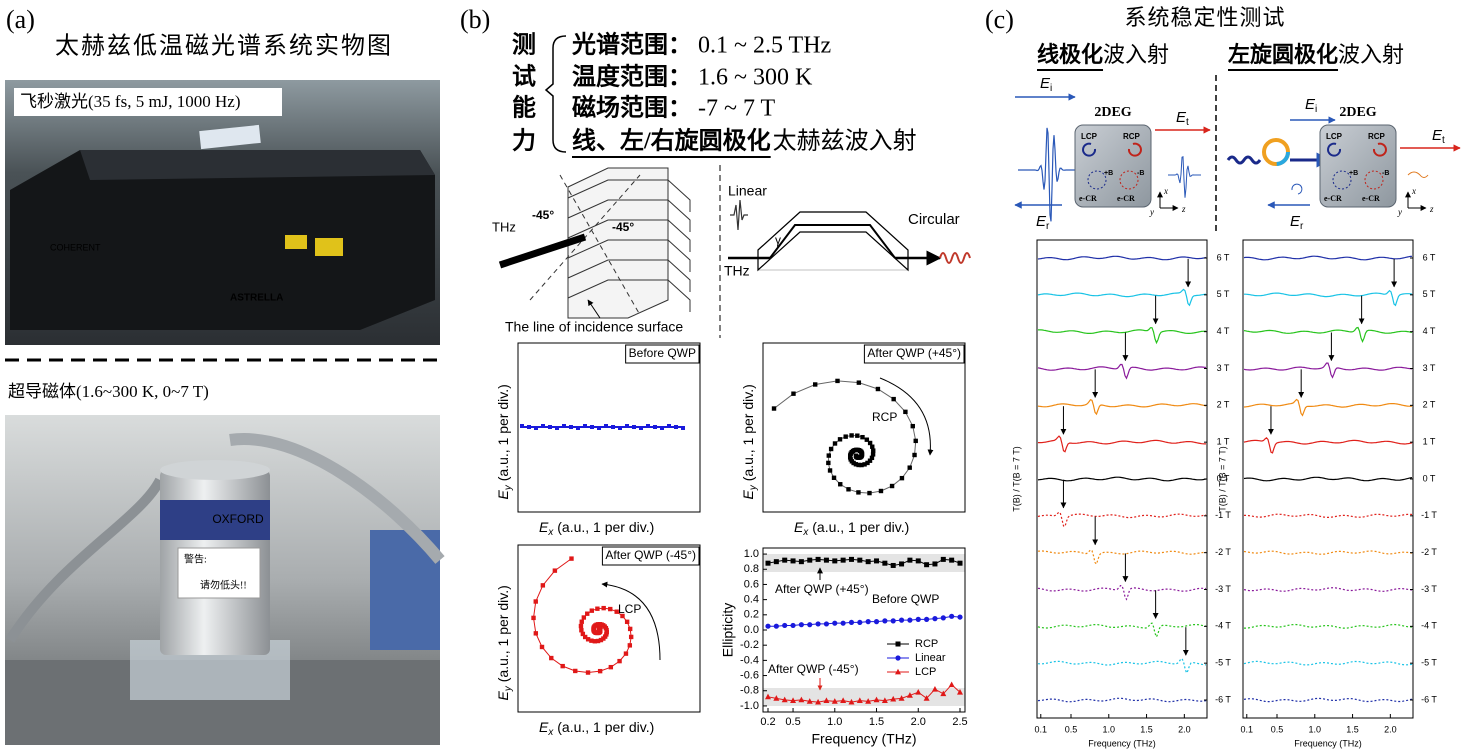 This screenshot has height=751, width=1465. Describe the element at coordinates (223, 584) in the screenshot. I see `photo-text: 请勿低头!!` at that location.